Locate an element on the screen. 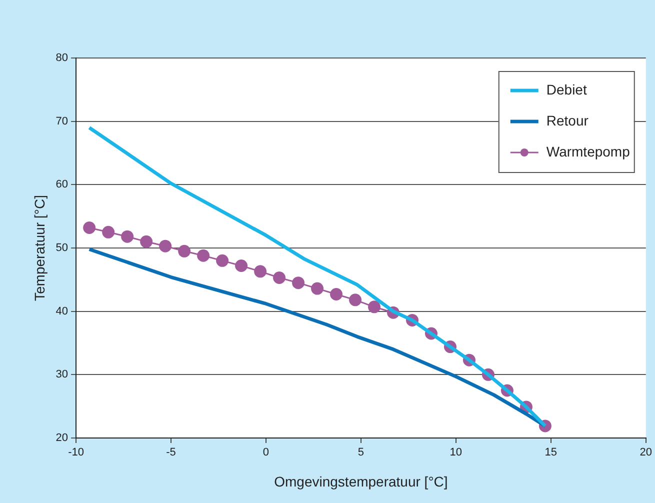 The width and height of the screenshot is (655, 503). y-tick-label: 80 is located at coordinates (62, 58).